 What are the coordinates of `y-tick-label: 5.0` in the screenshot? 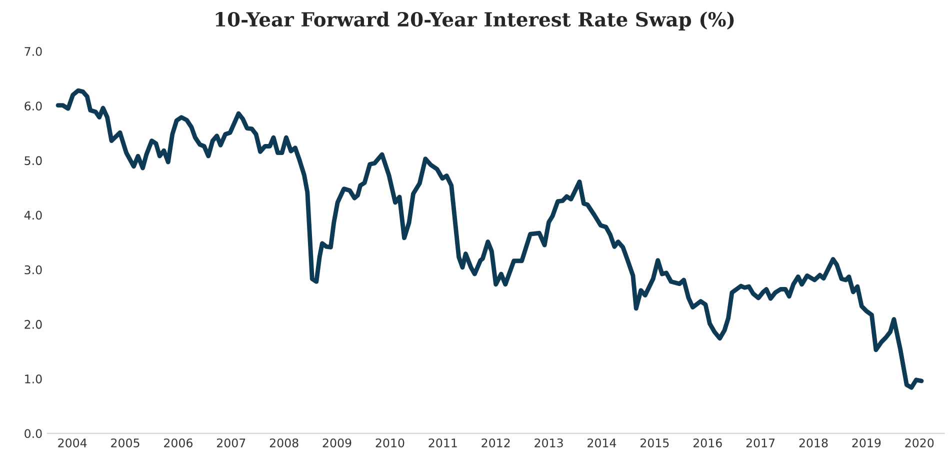 It's located at (33, 161).